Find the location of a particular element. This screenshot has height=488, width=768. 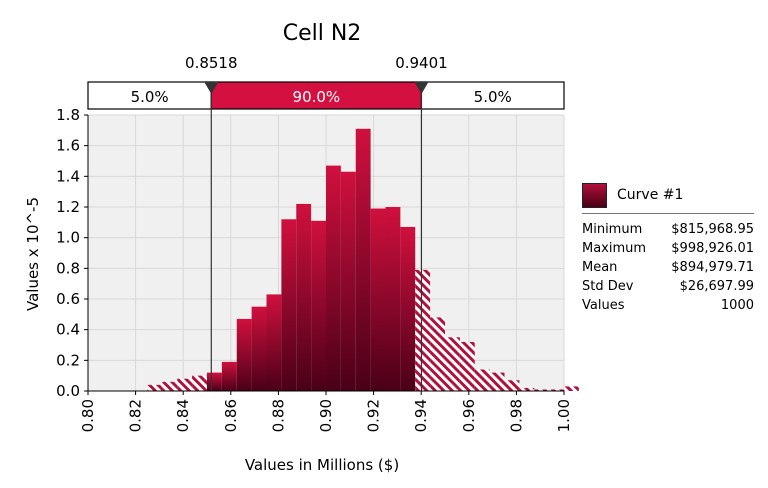

y-tick-label: 1.6 is located at coordinates (68, 146).